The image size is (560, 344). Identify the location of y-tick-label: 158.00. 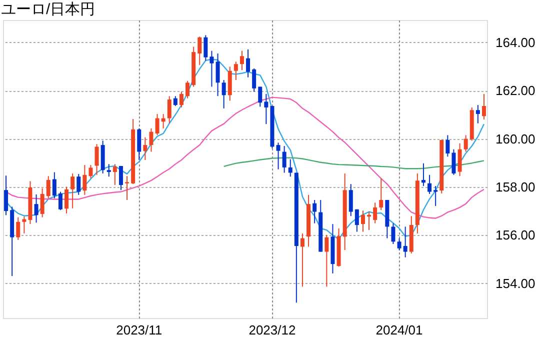
(516, 186).